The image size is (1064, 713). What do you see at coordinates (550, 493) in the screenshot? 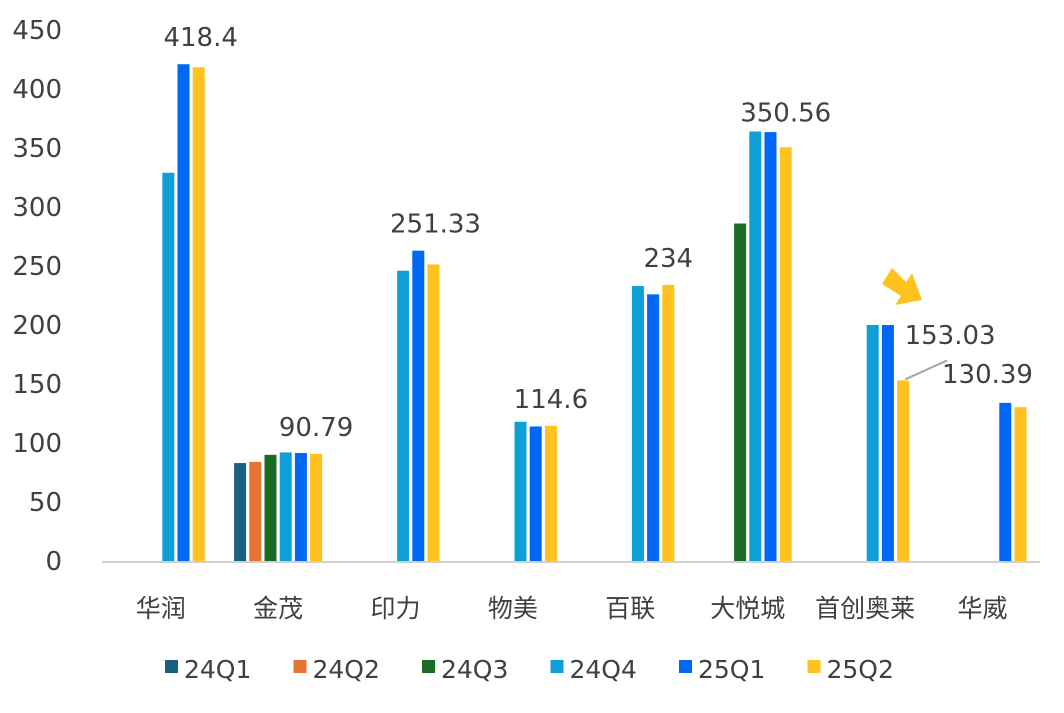
I see `bar-25Q2-物美` at bounding box center [550, 493].